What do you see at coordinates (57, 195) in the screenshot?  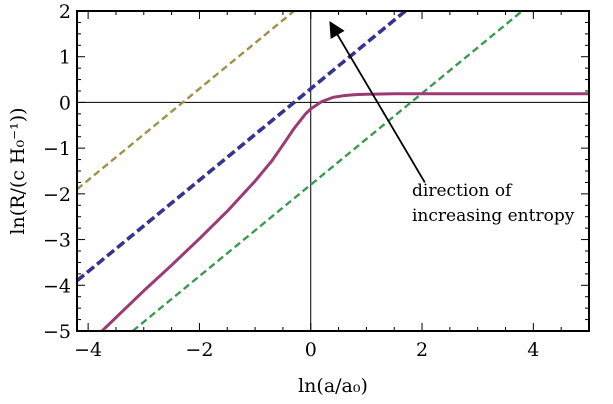 I see `y-tick-label: −2` at bounding box center [57, 195].